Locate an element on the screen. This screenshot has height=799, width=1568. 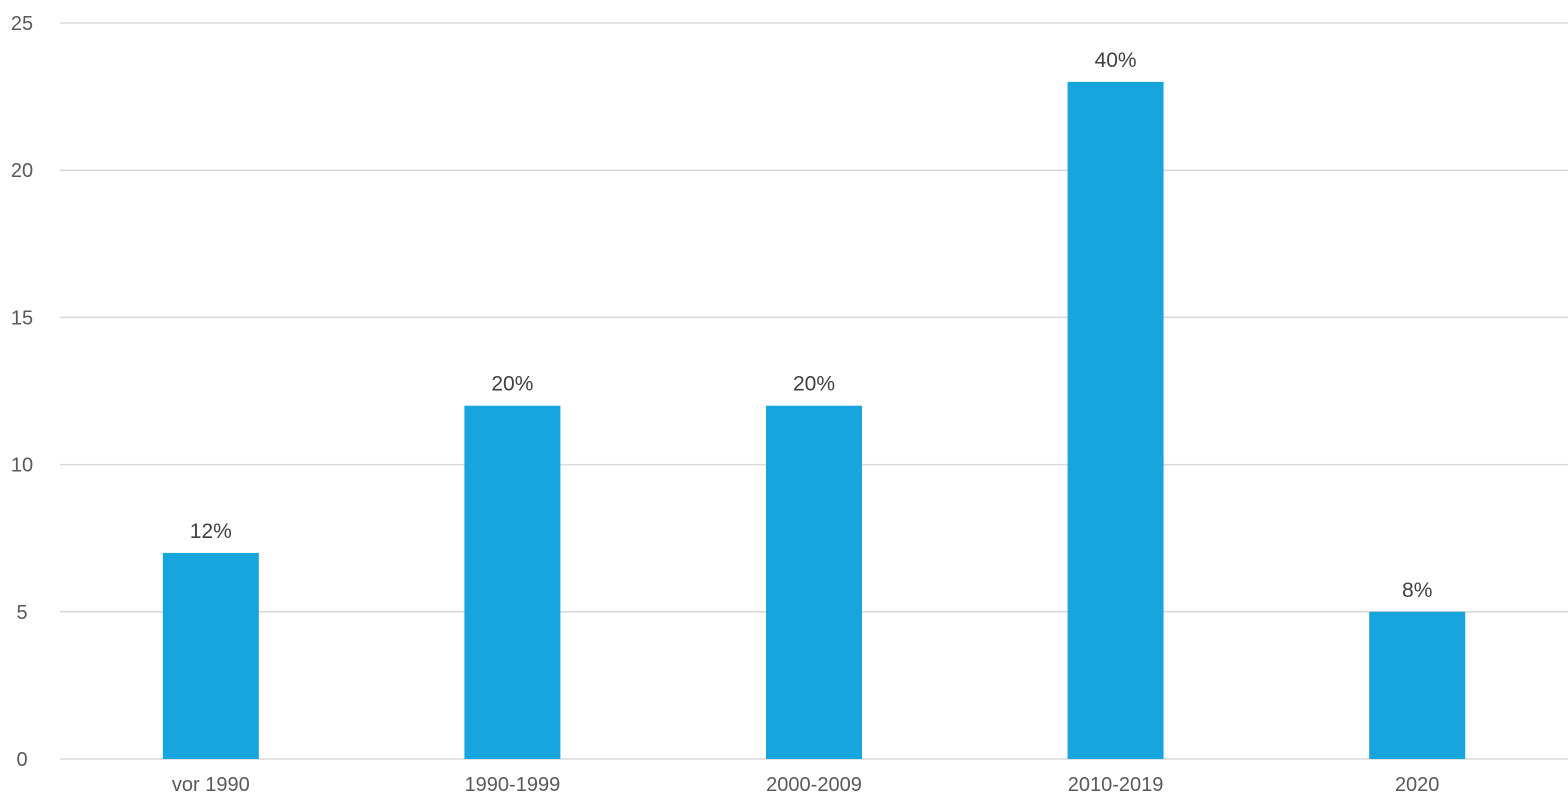
y-axis-ticks: 0 5 10 15 20 25 is located at coordinates (22, 392).